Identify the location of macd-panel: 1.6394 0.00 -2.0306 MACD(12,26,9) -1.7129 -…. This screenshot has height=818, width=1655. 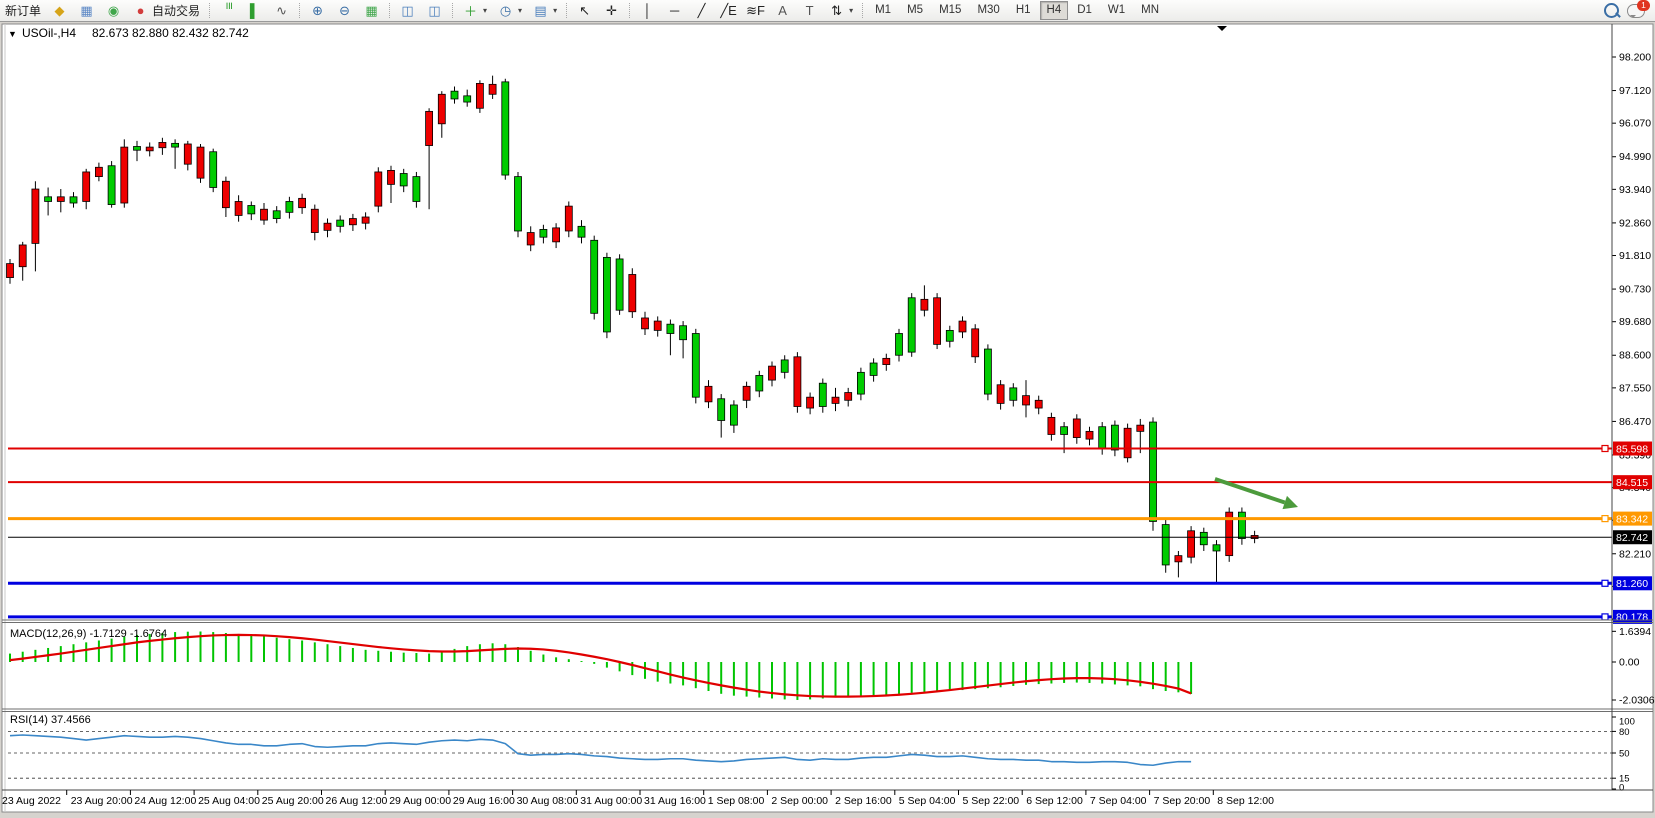
(832, 666).